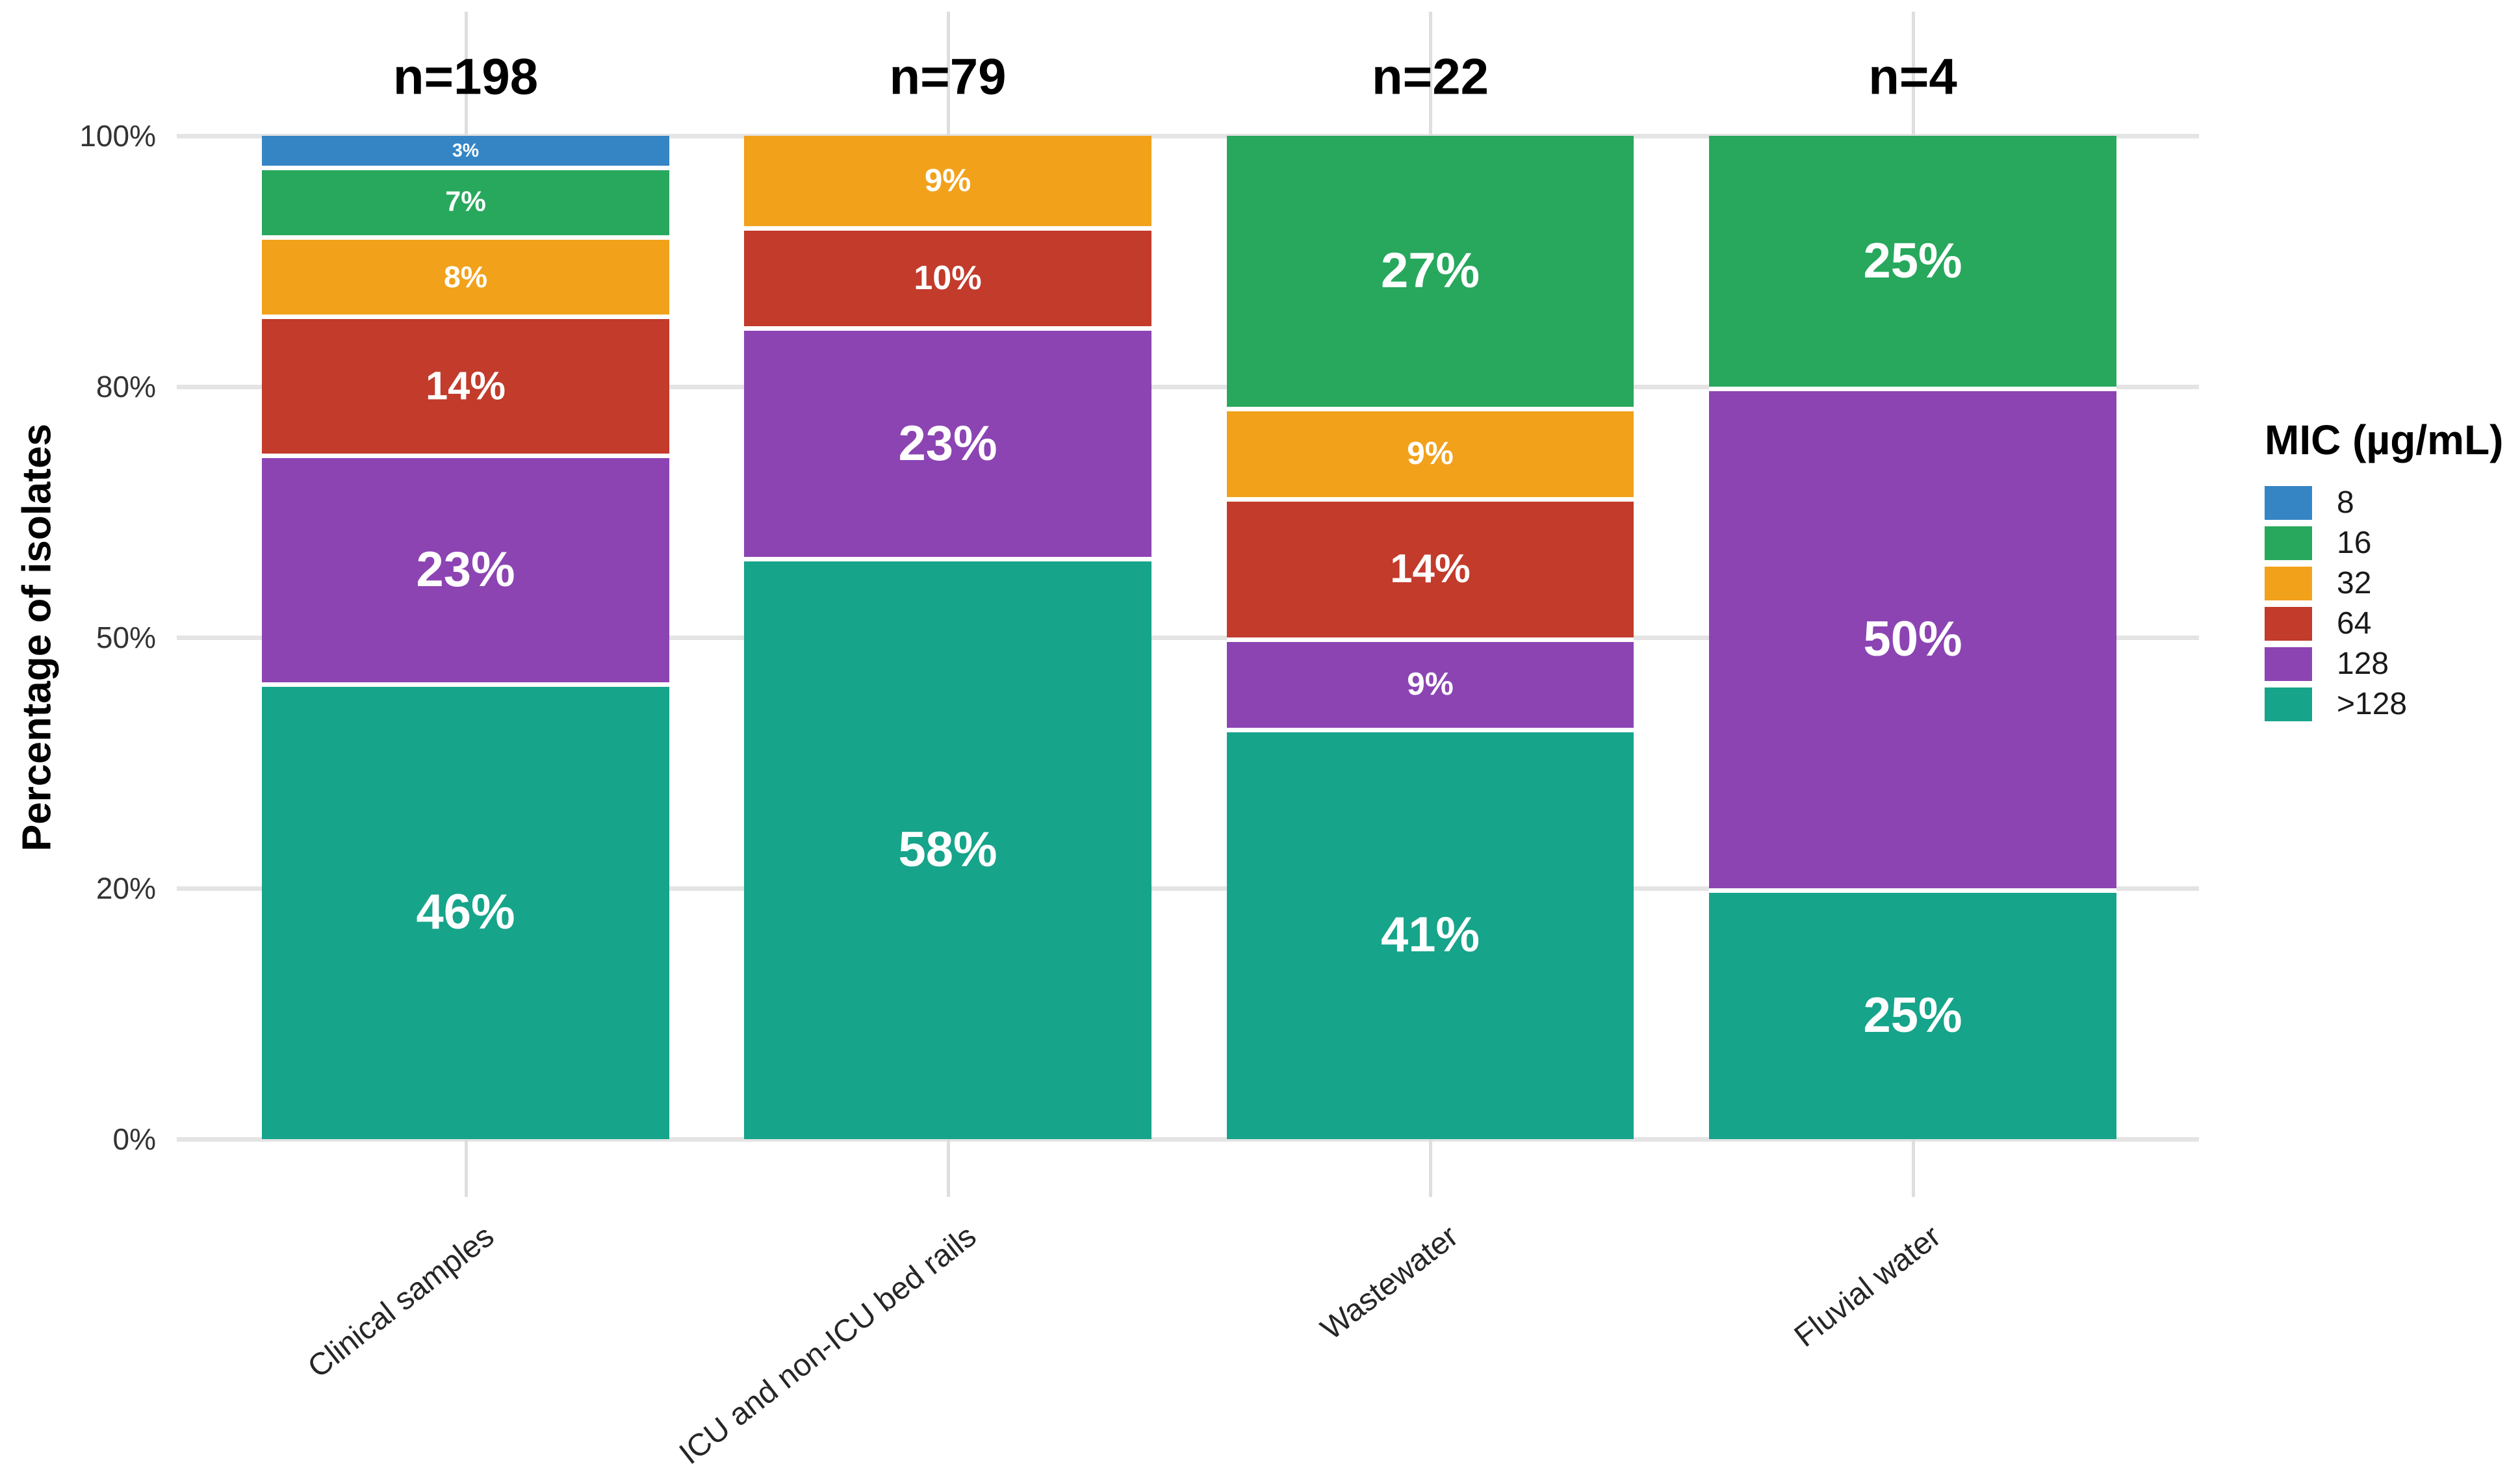 The width and height of the screenshot is (2520, 1477). Describe the element at coordinates (134, 1139) in the screenshot. I see `y-axis-tick-label: 0%` at that location.